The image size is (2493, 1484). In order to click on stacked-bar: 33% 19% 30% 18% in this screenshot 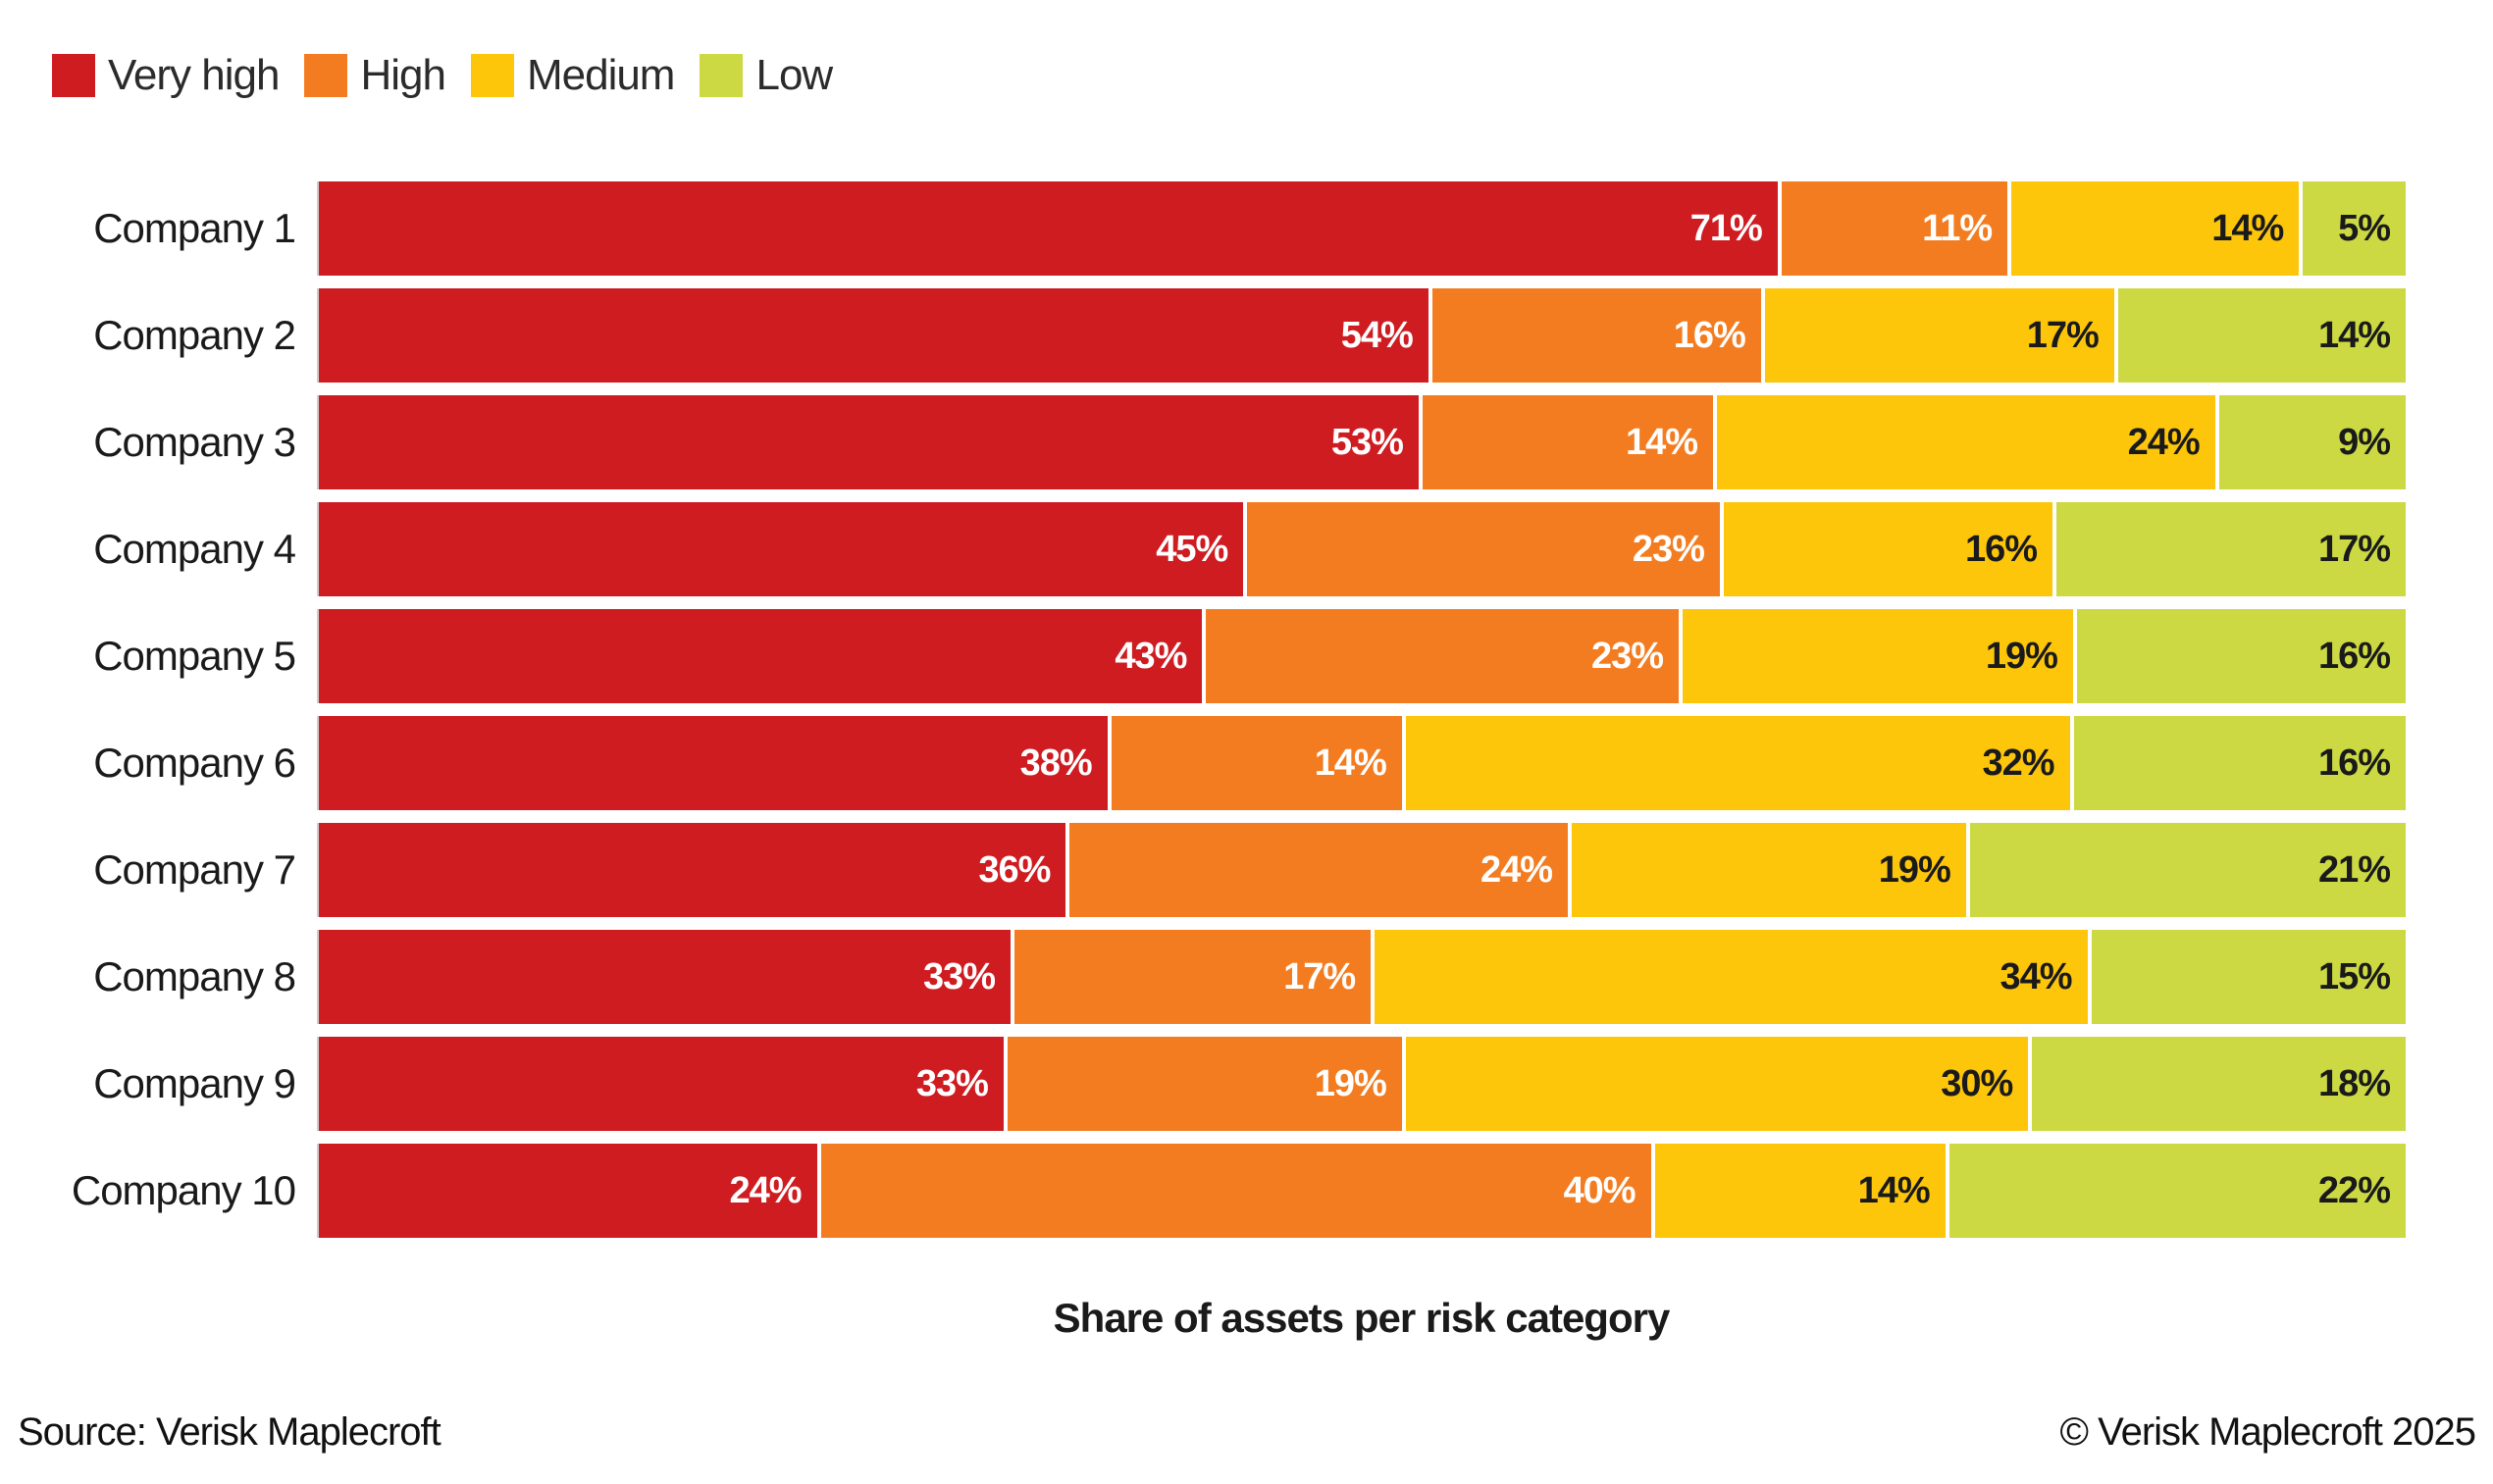, I will do `click(1361, 1084)`.